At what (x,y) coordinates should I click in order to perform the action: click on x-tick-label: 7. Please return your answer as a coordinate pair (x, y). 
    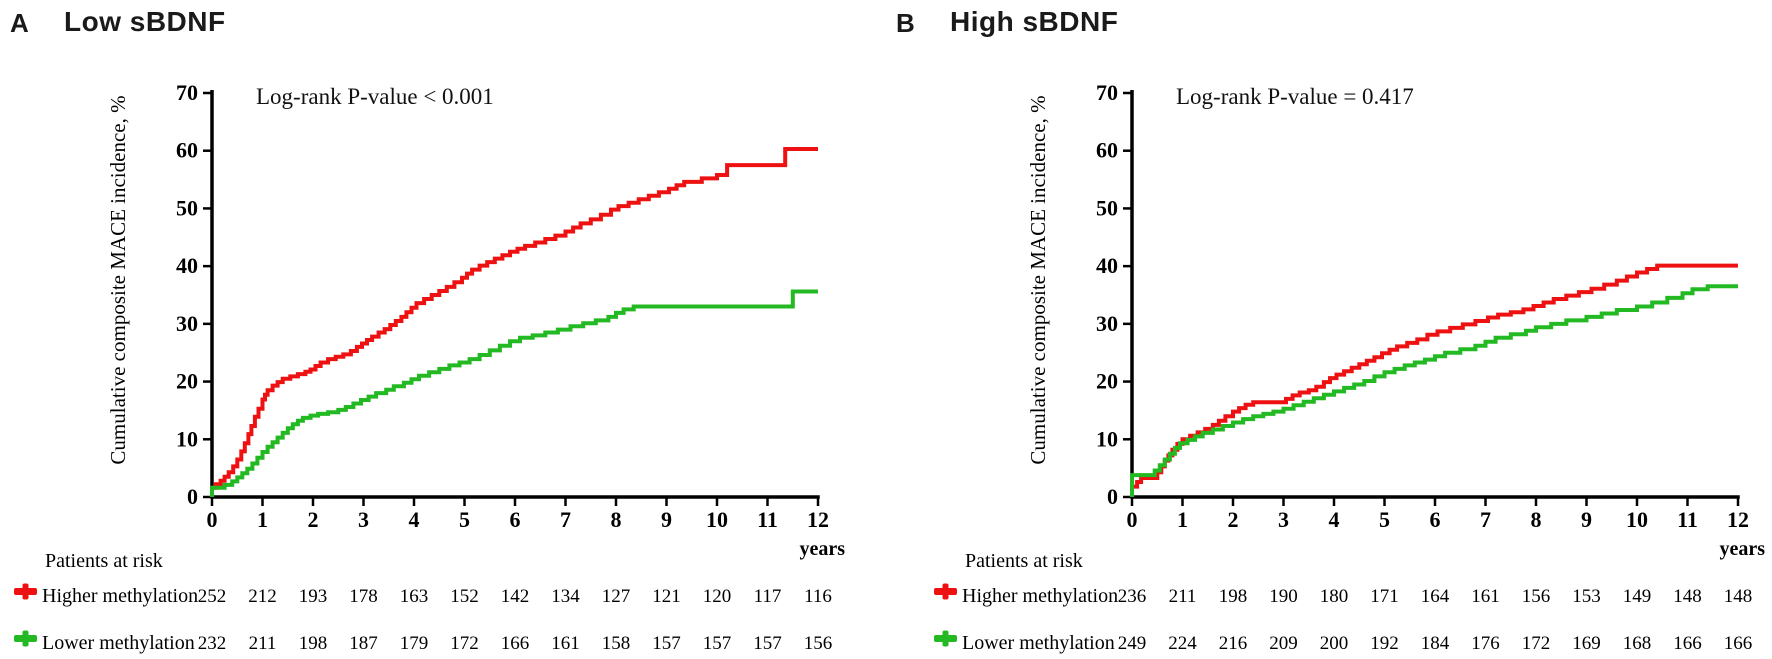
    Looking at the image, I should click on (1485, 519).